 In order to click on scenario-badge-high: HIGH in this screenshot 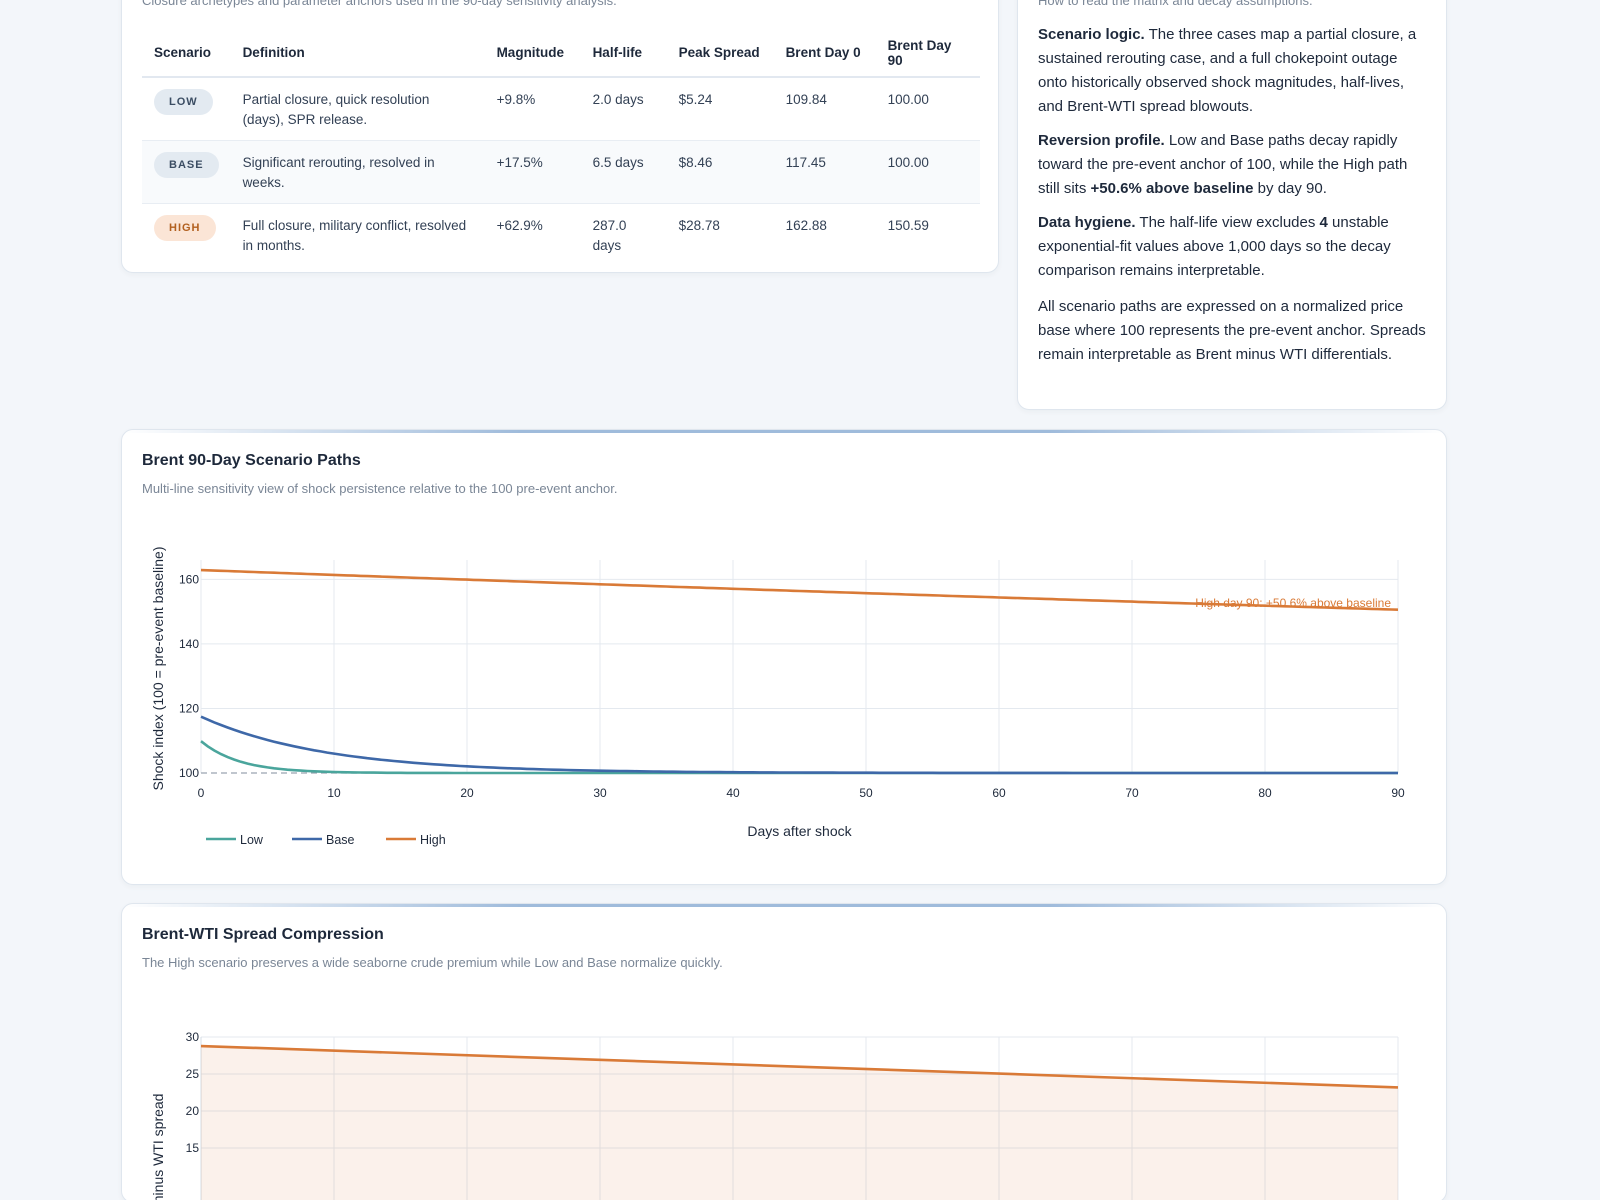, I will do `click(185, 227)`.